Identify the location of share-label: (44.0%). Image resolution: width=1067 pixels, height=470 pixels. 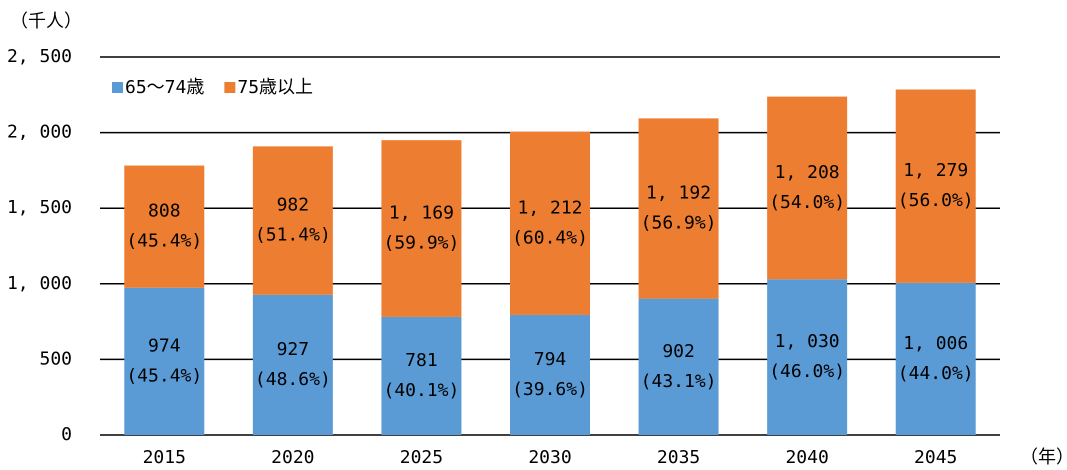
(936, 373).